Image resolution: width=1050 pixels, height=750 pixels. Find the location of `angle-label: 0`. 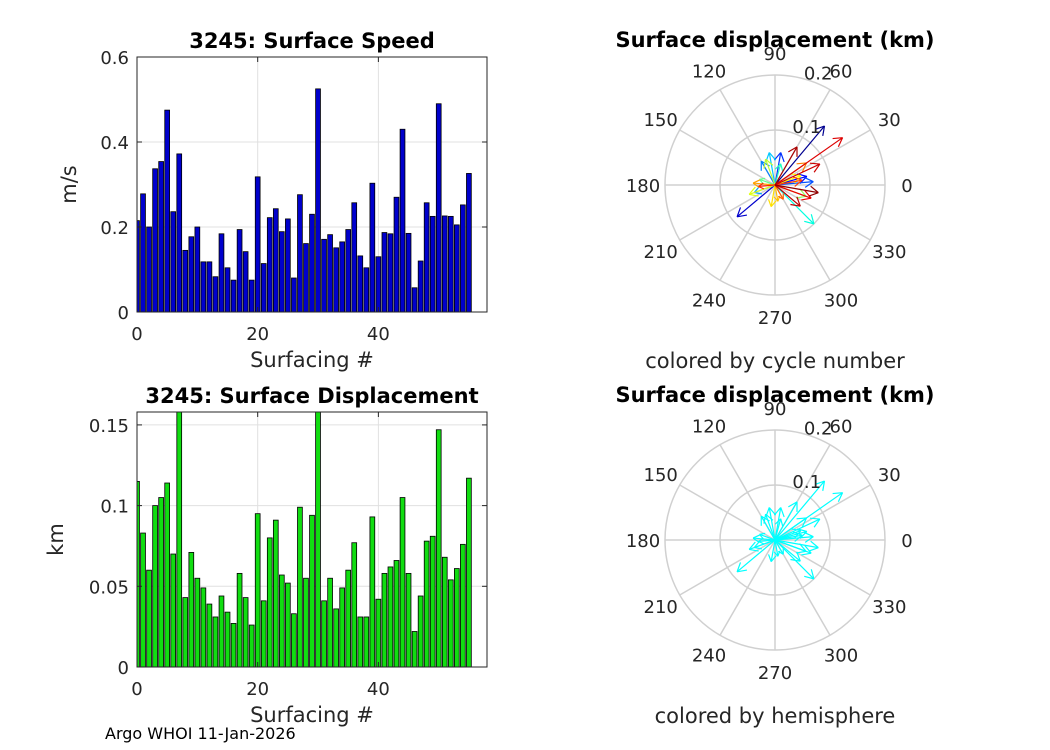

angle-label: 0 is located at coordinates (906, 541).